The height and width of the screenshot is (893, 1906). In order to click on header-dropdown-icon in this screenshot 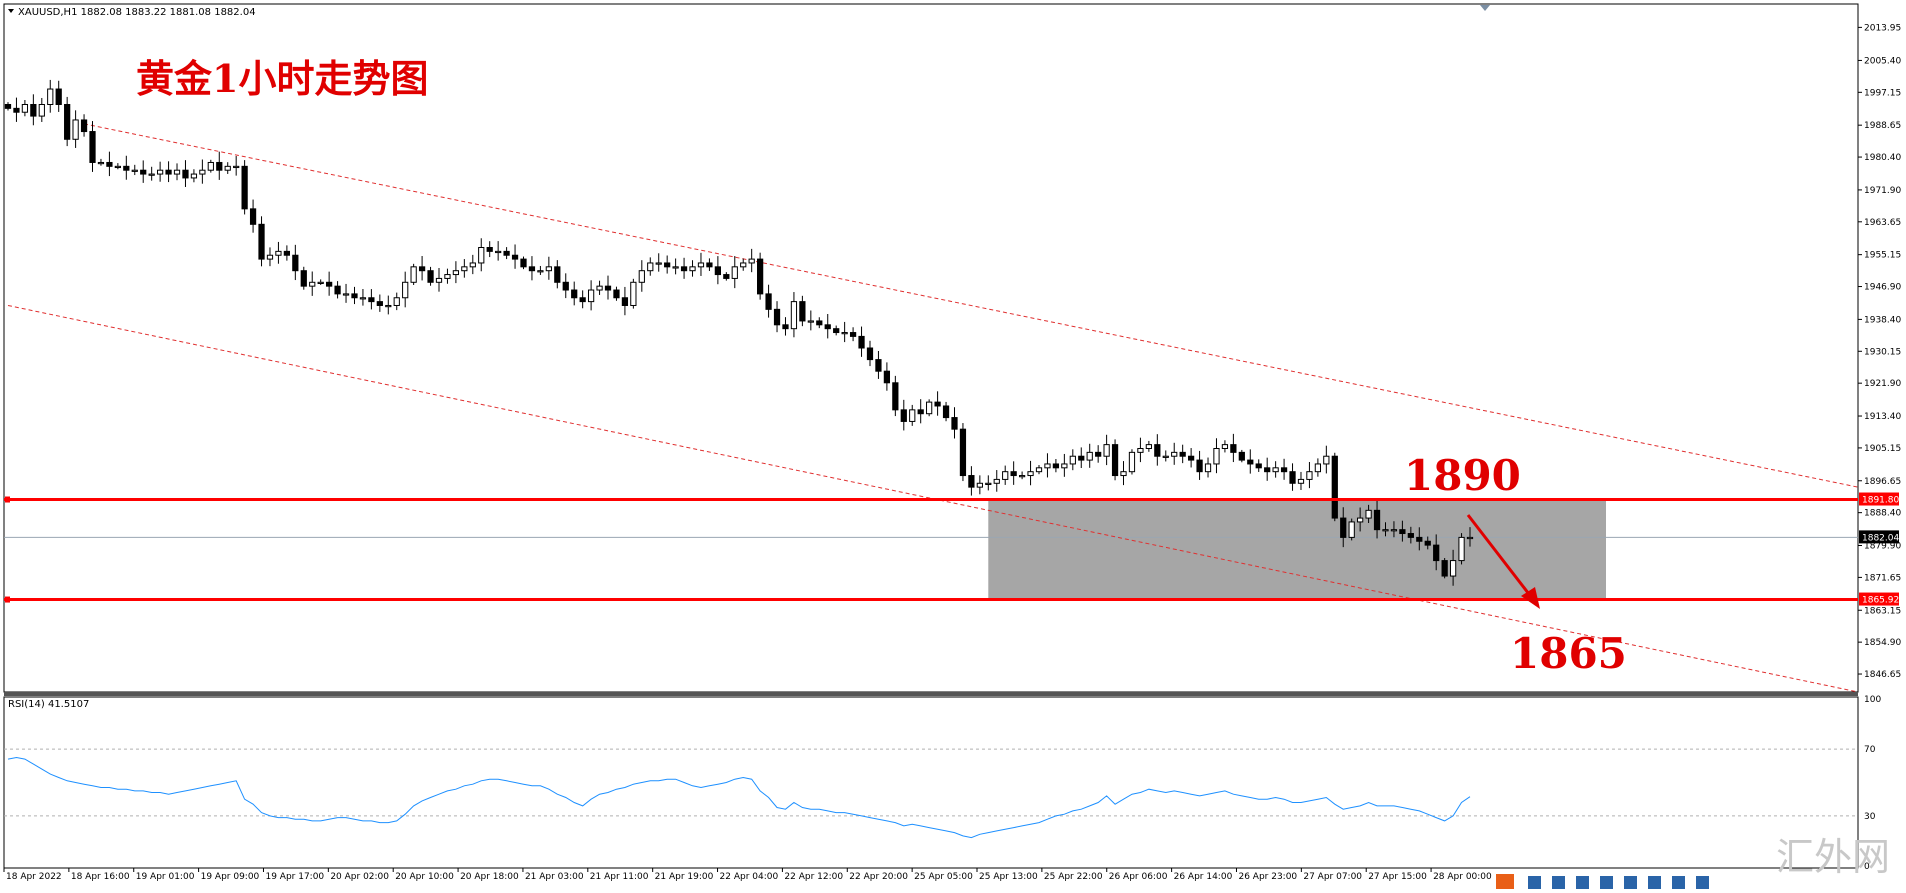, I will do `click(11, 11)`.